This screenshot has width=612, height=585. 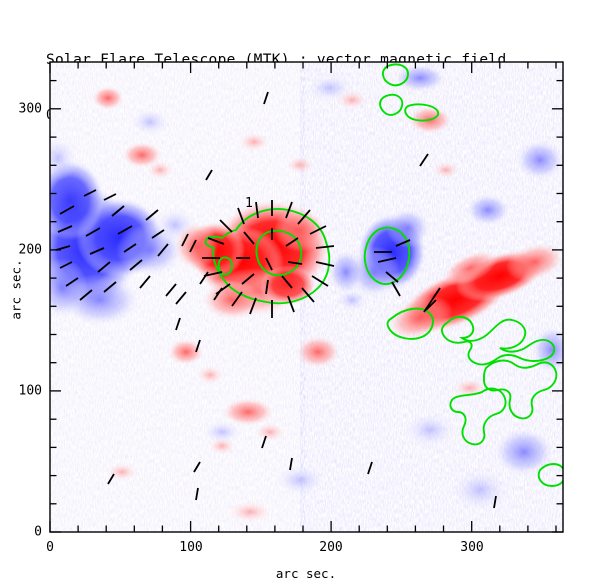 I want to click on xtick-label-300: 300, so click(x=472, y=547).